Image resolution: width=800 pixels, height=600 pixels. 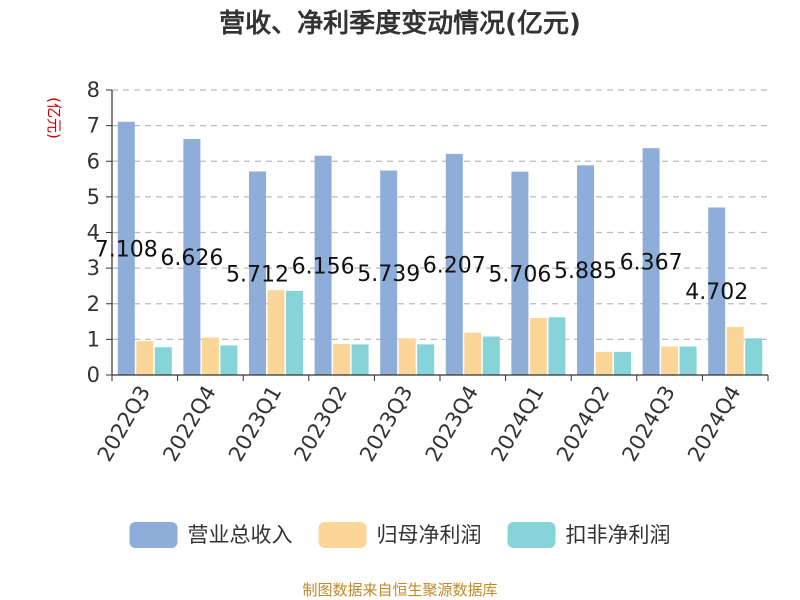 What do you see at coordinates (557, 346) in the screenshot?
I see `bar-3-2024Q1` at bounding box center [557, 346].